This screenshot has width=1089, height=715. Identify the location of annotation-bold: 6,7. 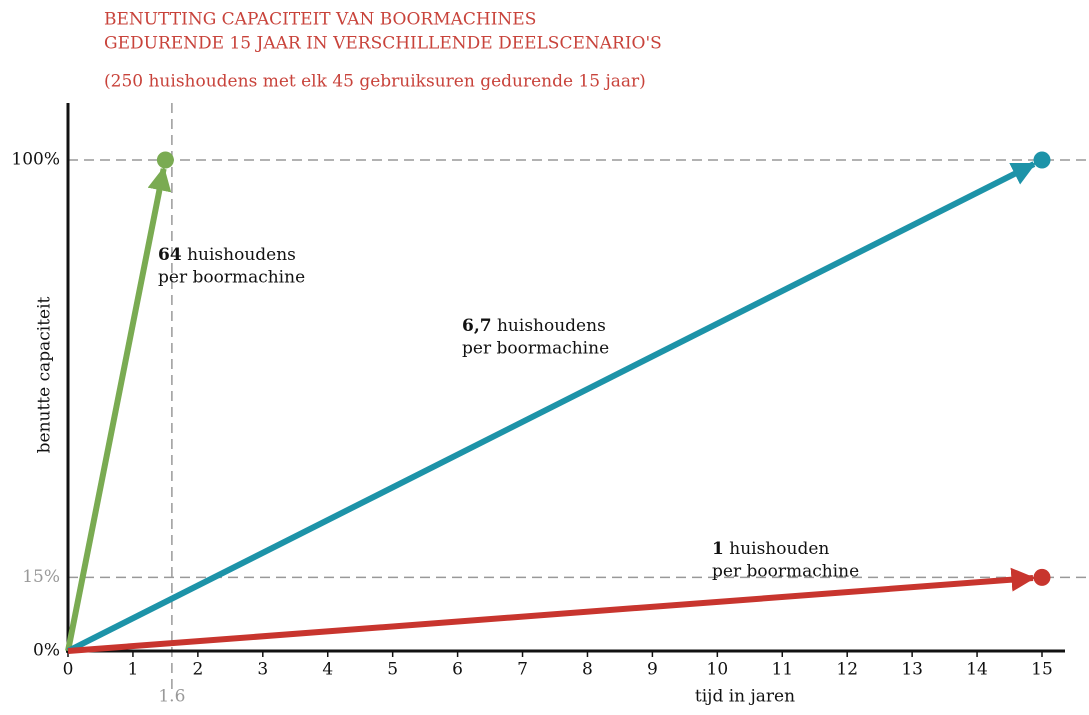
(477, 326).